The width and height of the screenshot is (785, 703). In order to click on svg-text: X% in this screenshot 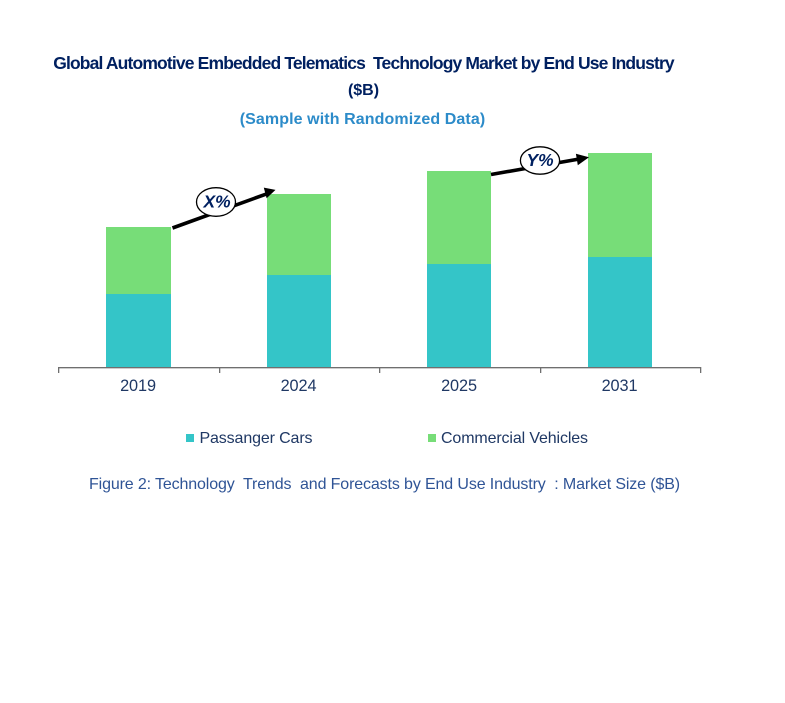, I will do `click(216, 202)`.